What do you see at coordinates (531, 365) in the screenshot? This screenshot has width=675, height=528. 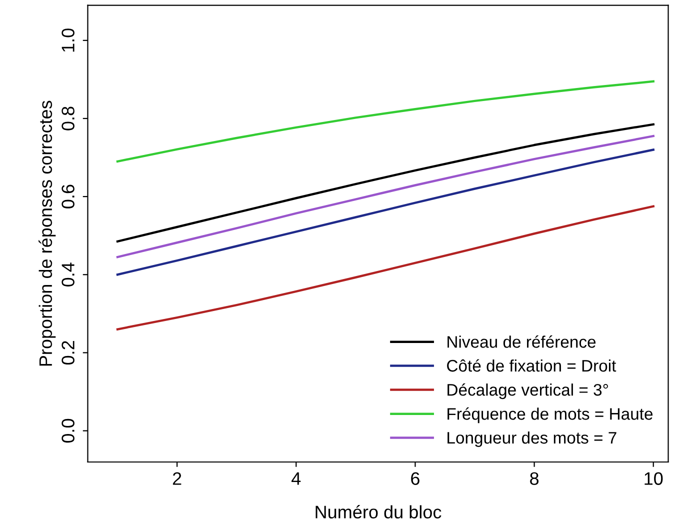 I see `legend-label: Côté de fixation = Droit` at bounding box center [531, 365].